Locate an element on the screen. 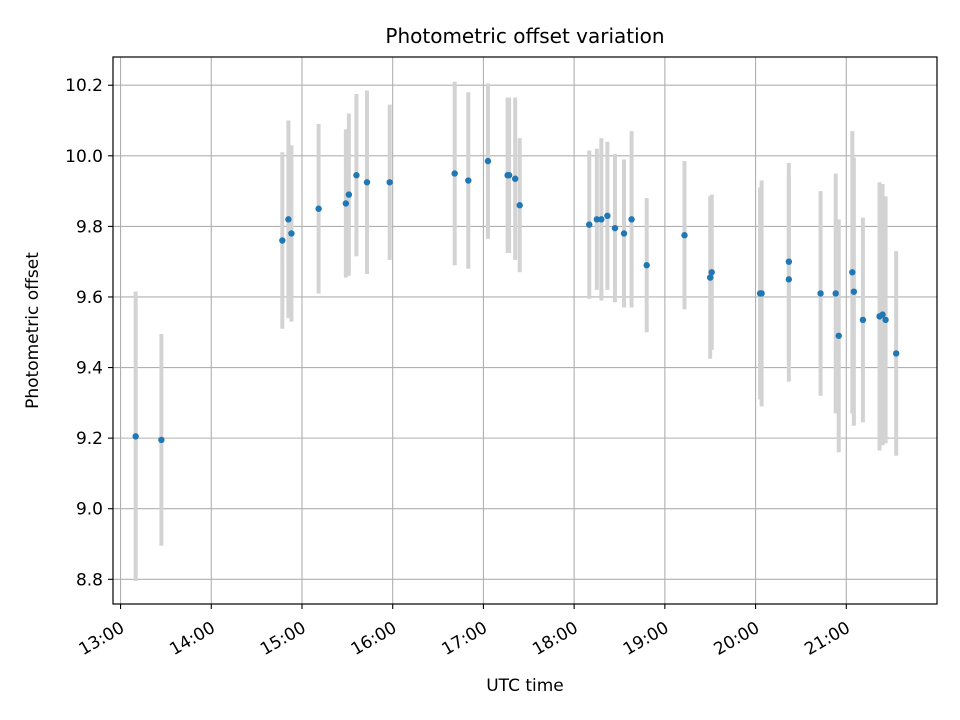  y-axis: 8.8 9.0 9.2 9.4 9.6 9.8 10.0 10.2 is located at coordinates (89, 333).